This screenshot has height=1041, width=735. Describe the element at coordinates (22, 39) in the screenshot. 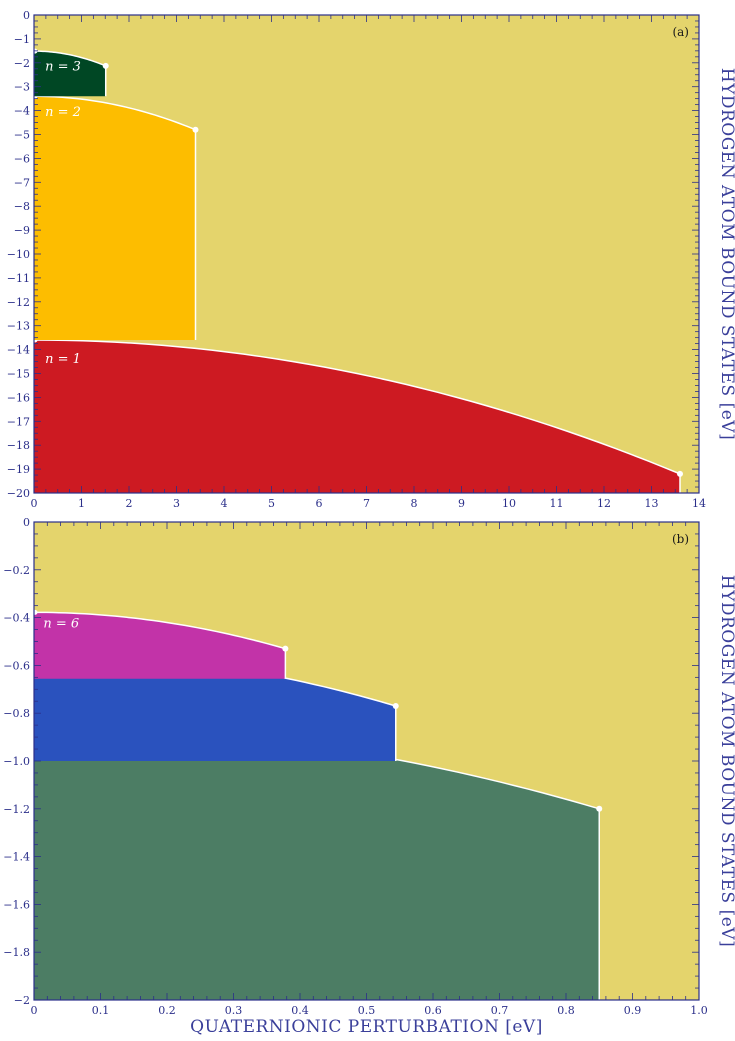

I see `y-tick-label: −1` at that location.